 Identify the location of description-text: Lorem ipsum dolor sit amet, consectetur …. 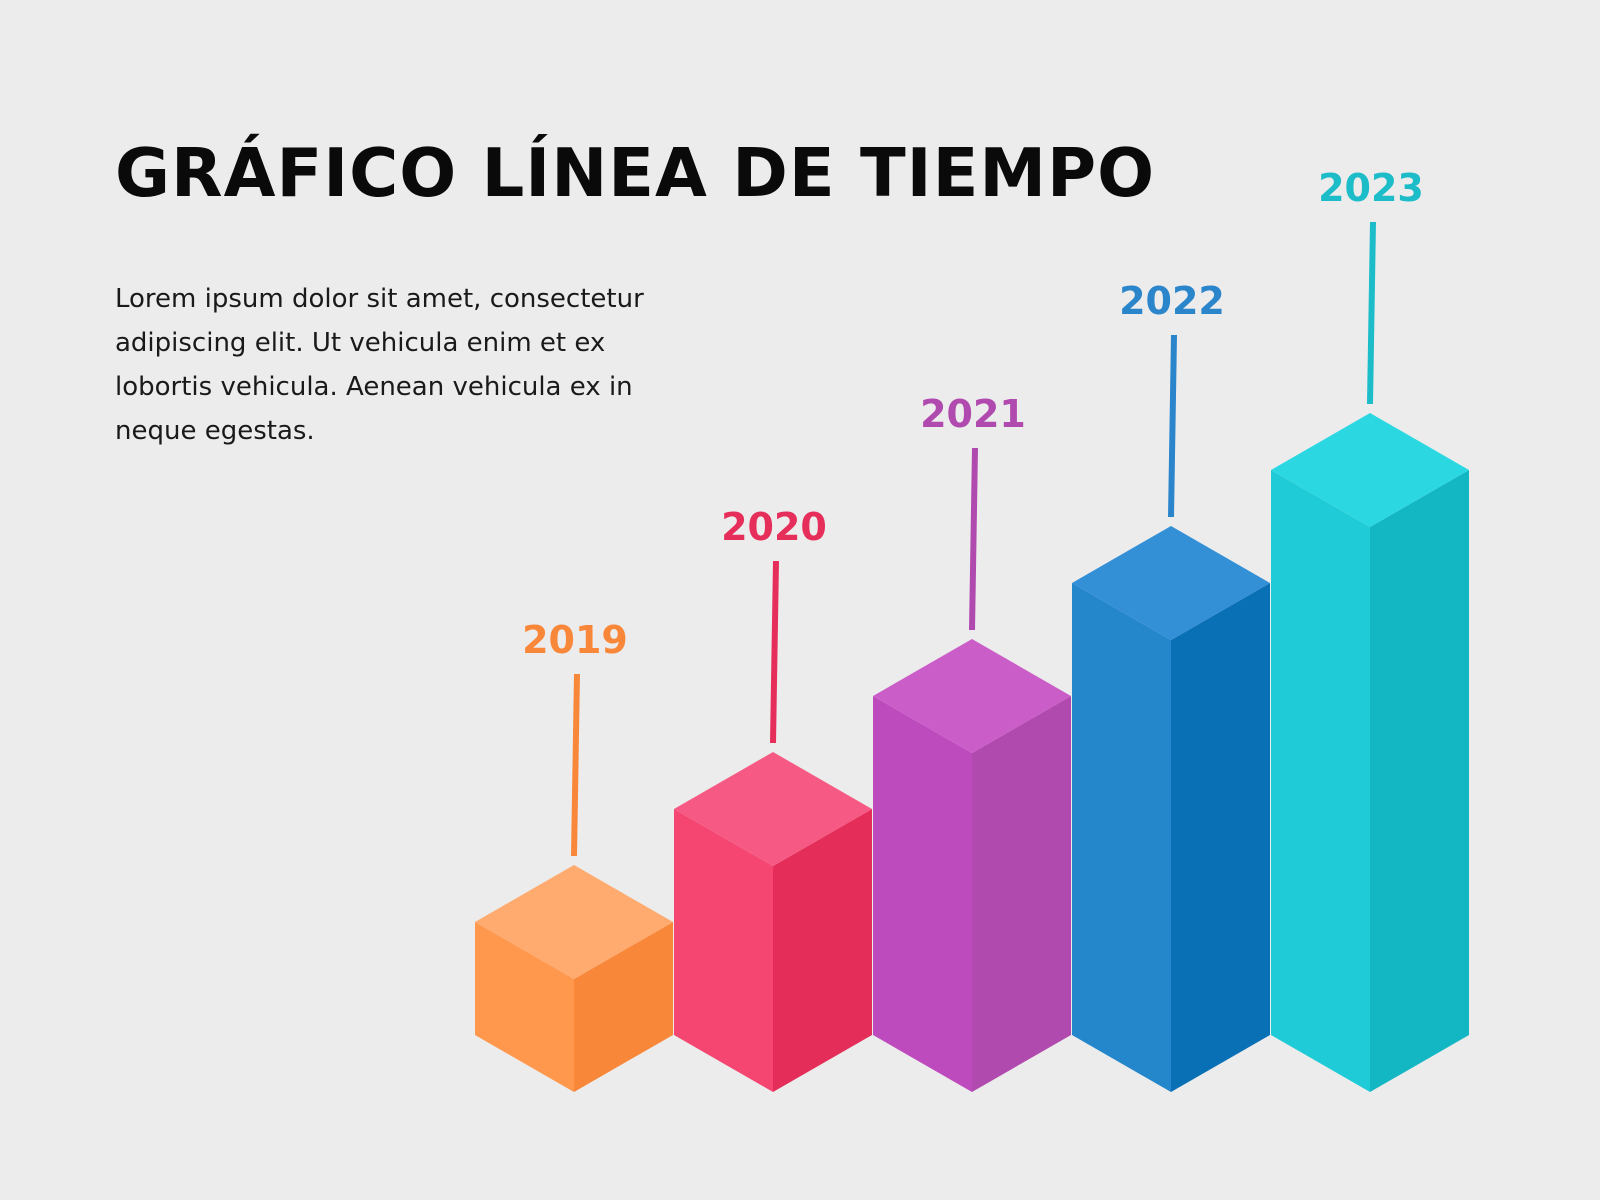
(379, 365).